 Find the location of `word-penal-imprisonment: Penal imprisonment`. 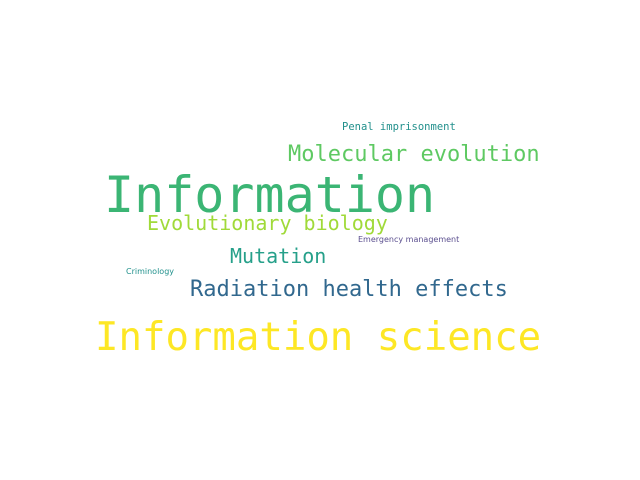

word-penal-imprisonment: Penal imprisonment is located at coordinates (399, 127).